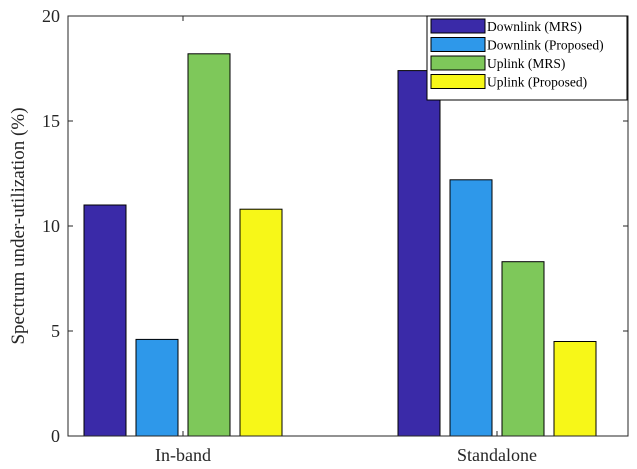  What do you see at coordinates (497, 455) in the screenshot?
I see `x-tick-label: Standalone` at bounding box center [497, 455].